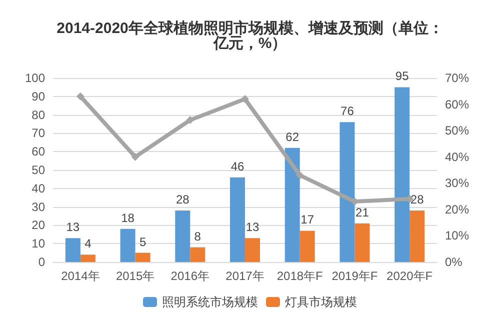  I want to click on y2-tick-label: 50%, so click(457, 131).